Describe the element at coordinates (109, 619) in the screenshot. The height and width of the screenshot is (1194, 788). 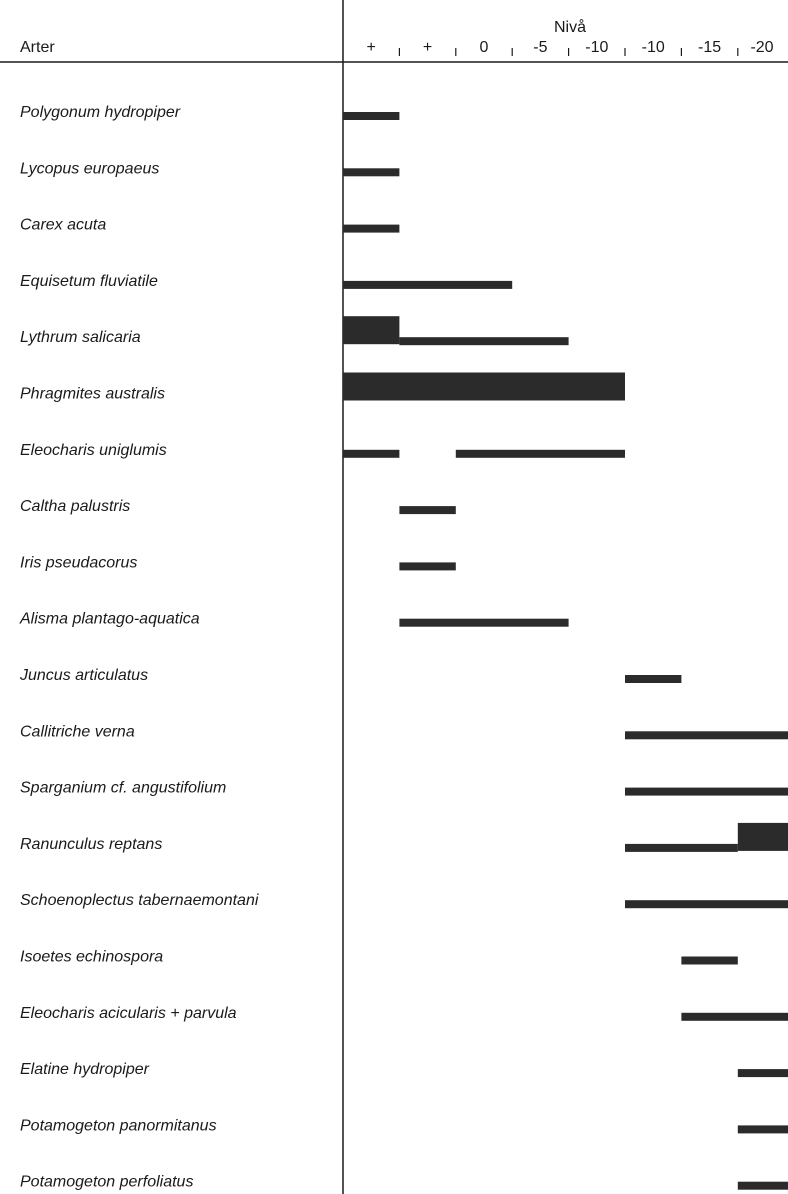
I see `species-label: Alisma plantago-aquatica` at that location.